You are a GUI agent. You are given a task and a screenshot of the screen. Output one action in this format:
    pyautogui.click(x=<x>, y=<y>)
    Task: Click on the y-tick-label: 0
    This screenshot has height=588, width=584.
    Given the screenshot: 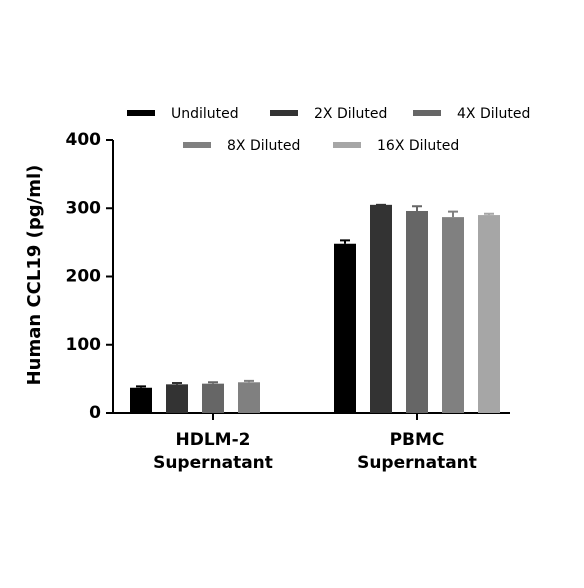 What is the action you would take?
    pyautogui.click(x=95, y=413)
    